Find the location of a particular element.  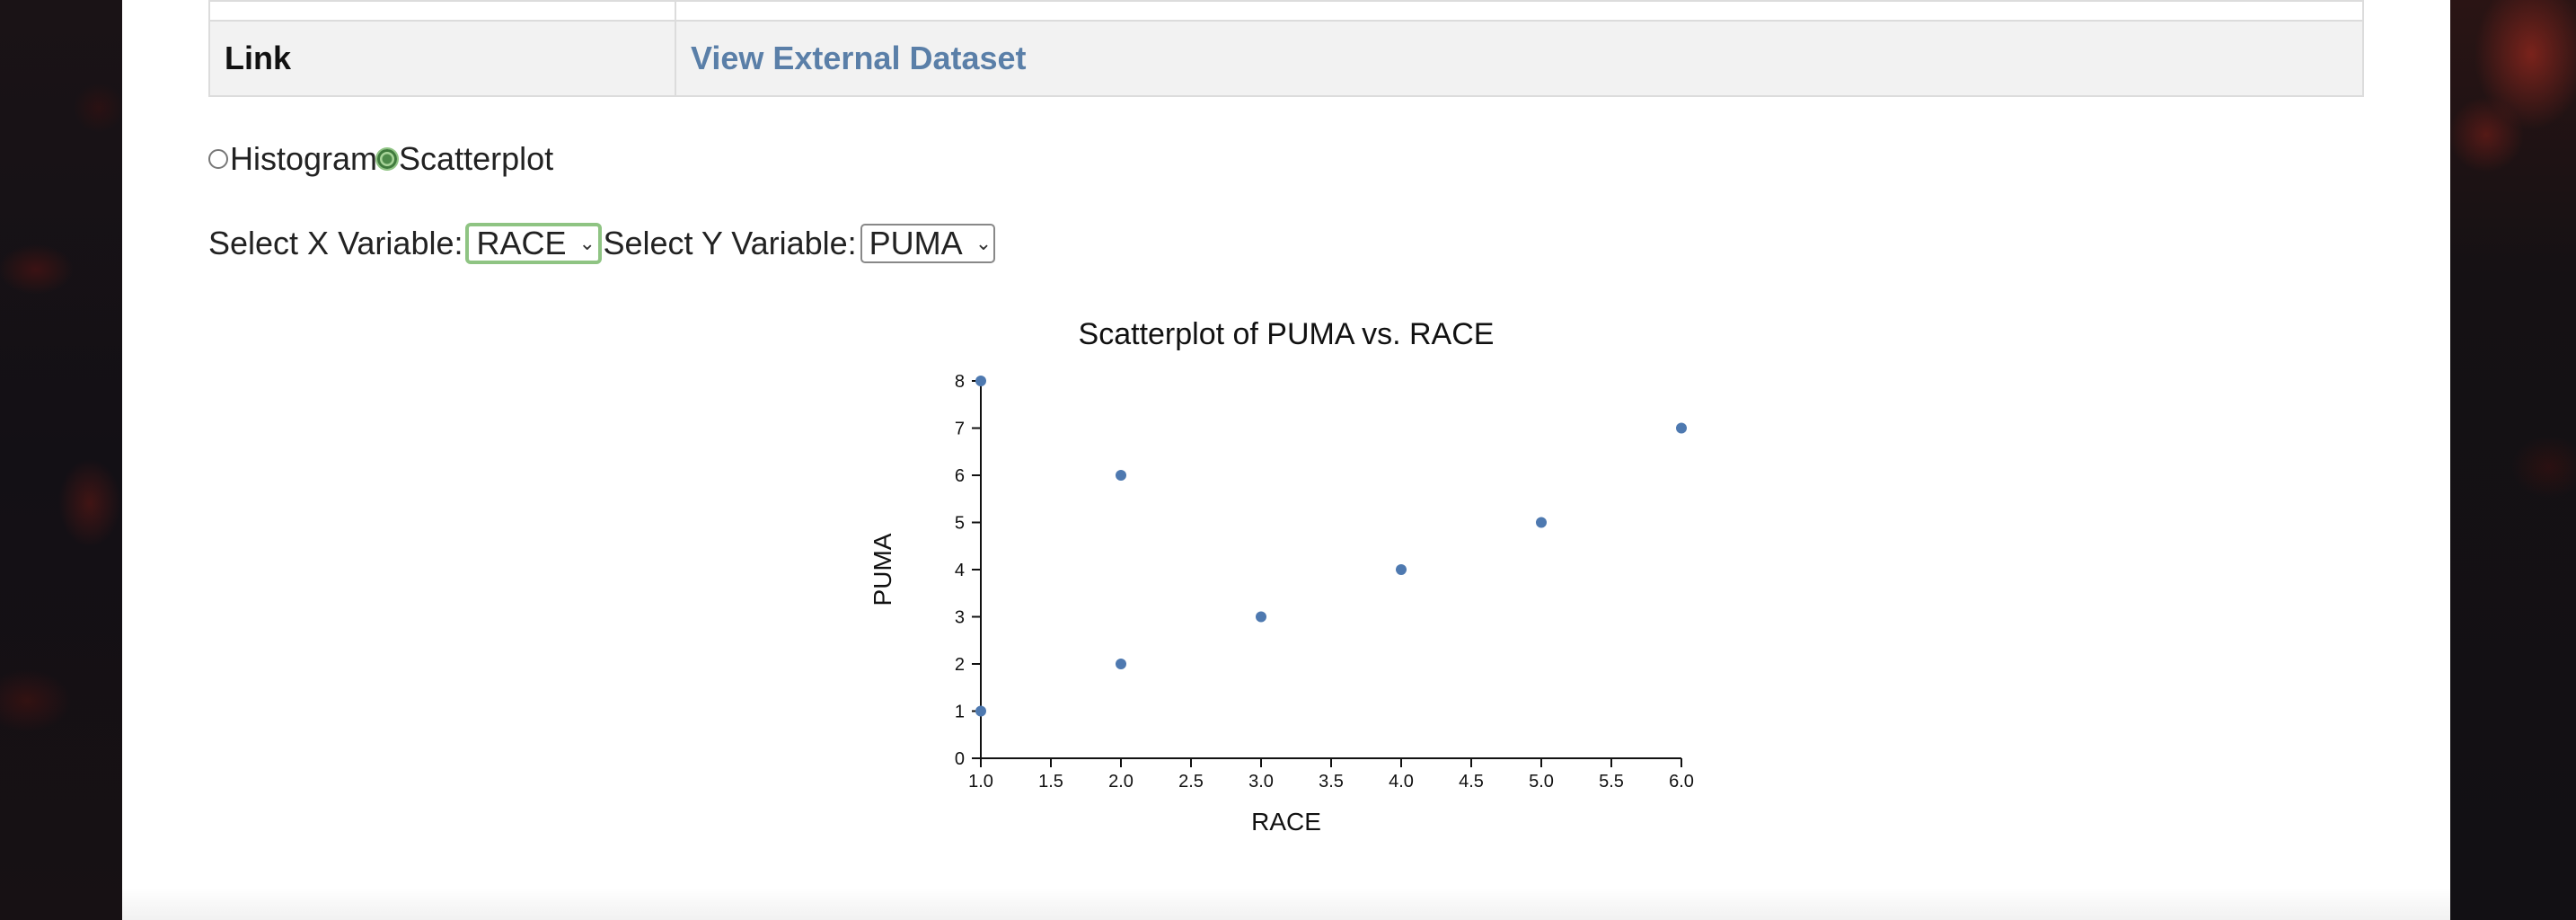

link-row-value: View External Dataset is located at coordinates (1519, 59).